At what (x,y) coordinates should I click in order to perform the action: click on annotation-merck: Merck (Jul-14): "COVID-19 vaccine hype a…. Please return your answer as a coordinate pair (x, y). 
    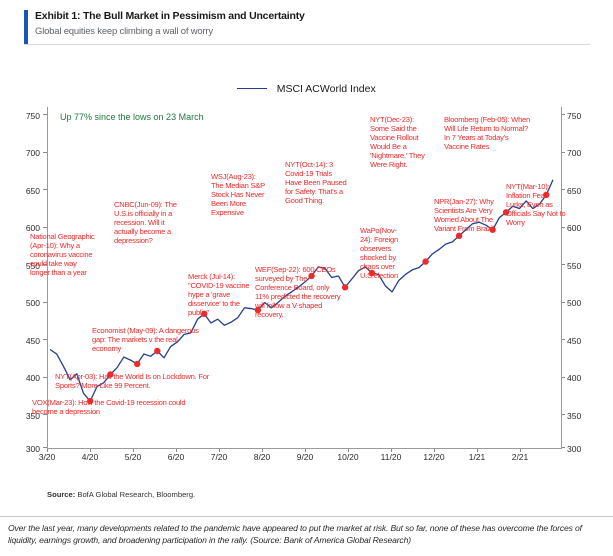
    Looking at the image, I should click on (219, 294).